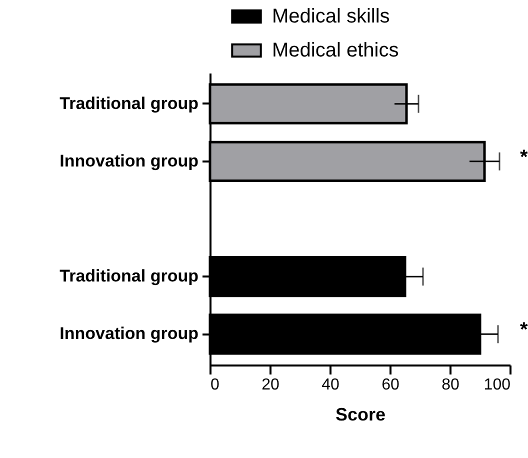 The width and height of the screenshot is (528, 458). I want to click on x-tick-label: 100, so click(497, 385).